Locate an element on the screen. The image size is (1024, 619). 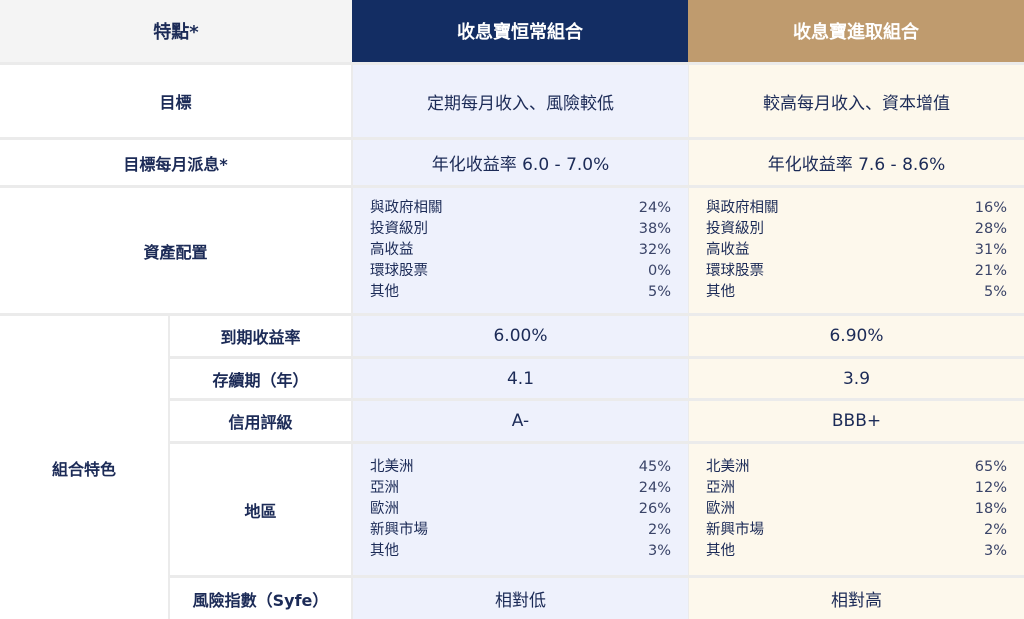
list-item: 歐洲 18% is located at coordinates (856, 509).